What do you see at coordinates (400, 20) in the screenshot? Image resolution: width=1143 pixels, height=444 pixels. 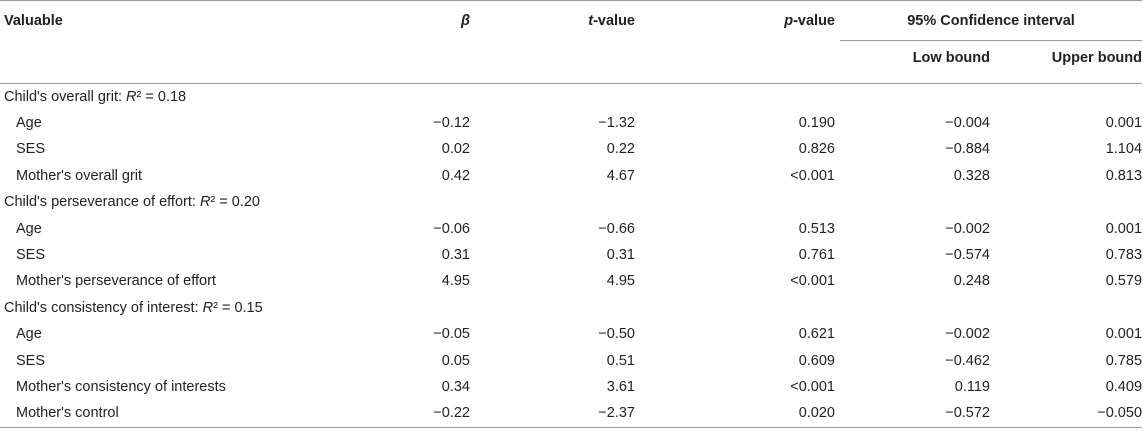 I see `header-beta: β` at bounding box center [400, 20].